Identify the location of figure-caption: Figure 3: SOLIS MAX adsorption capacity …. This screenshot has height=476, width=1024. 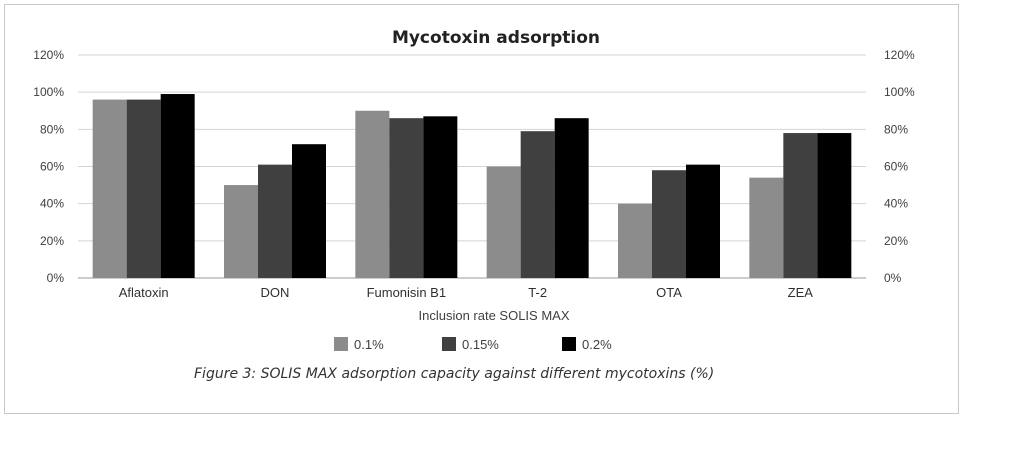
(454, 374).